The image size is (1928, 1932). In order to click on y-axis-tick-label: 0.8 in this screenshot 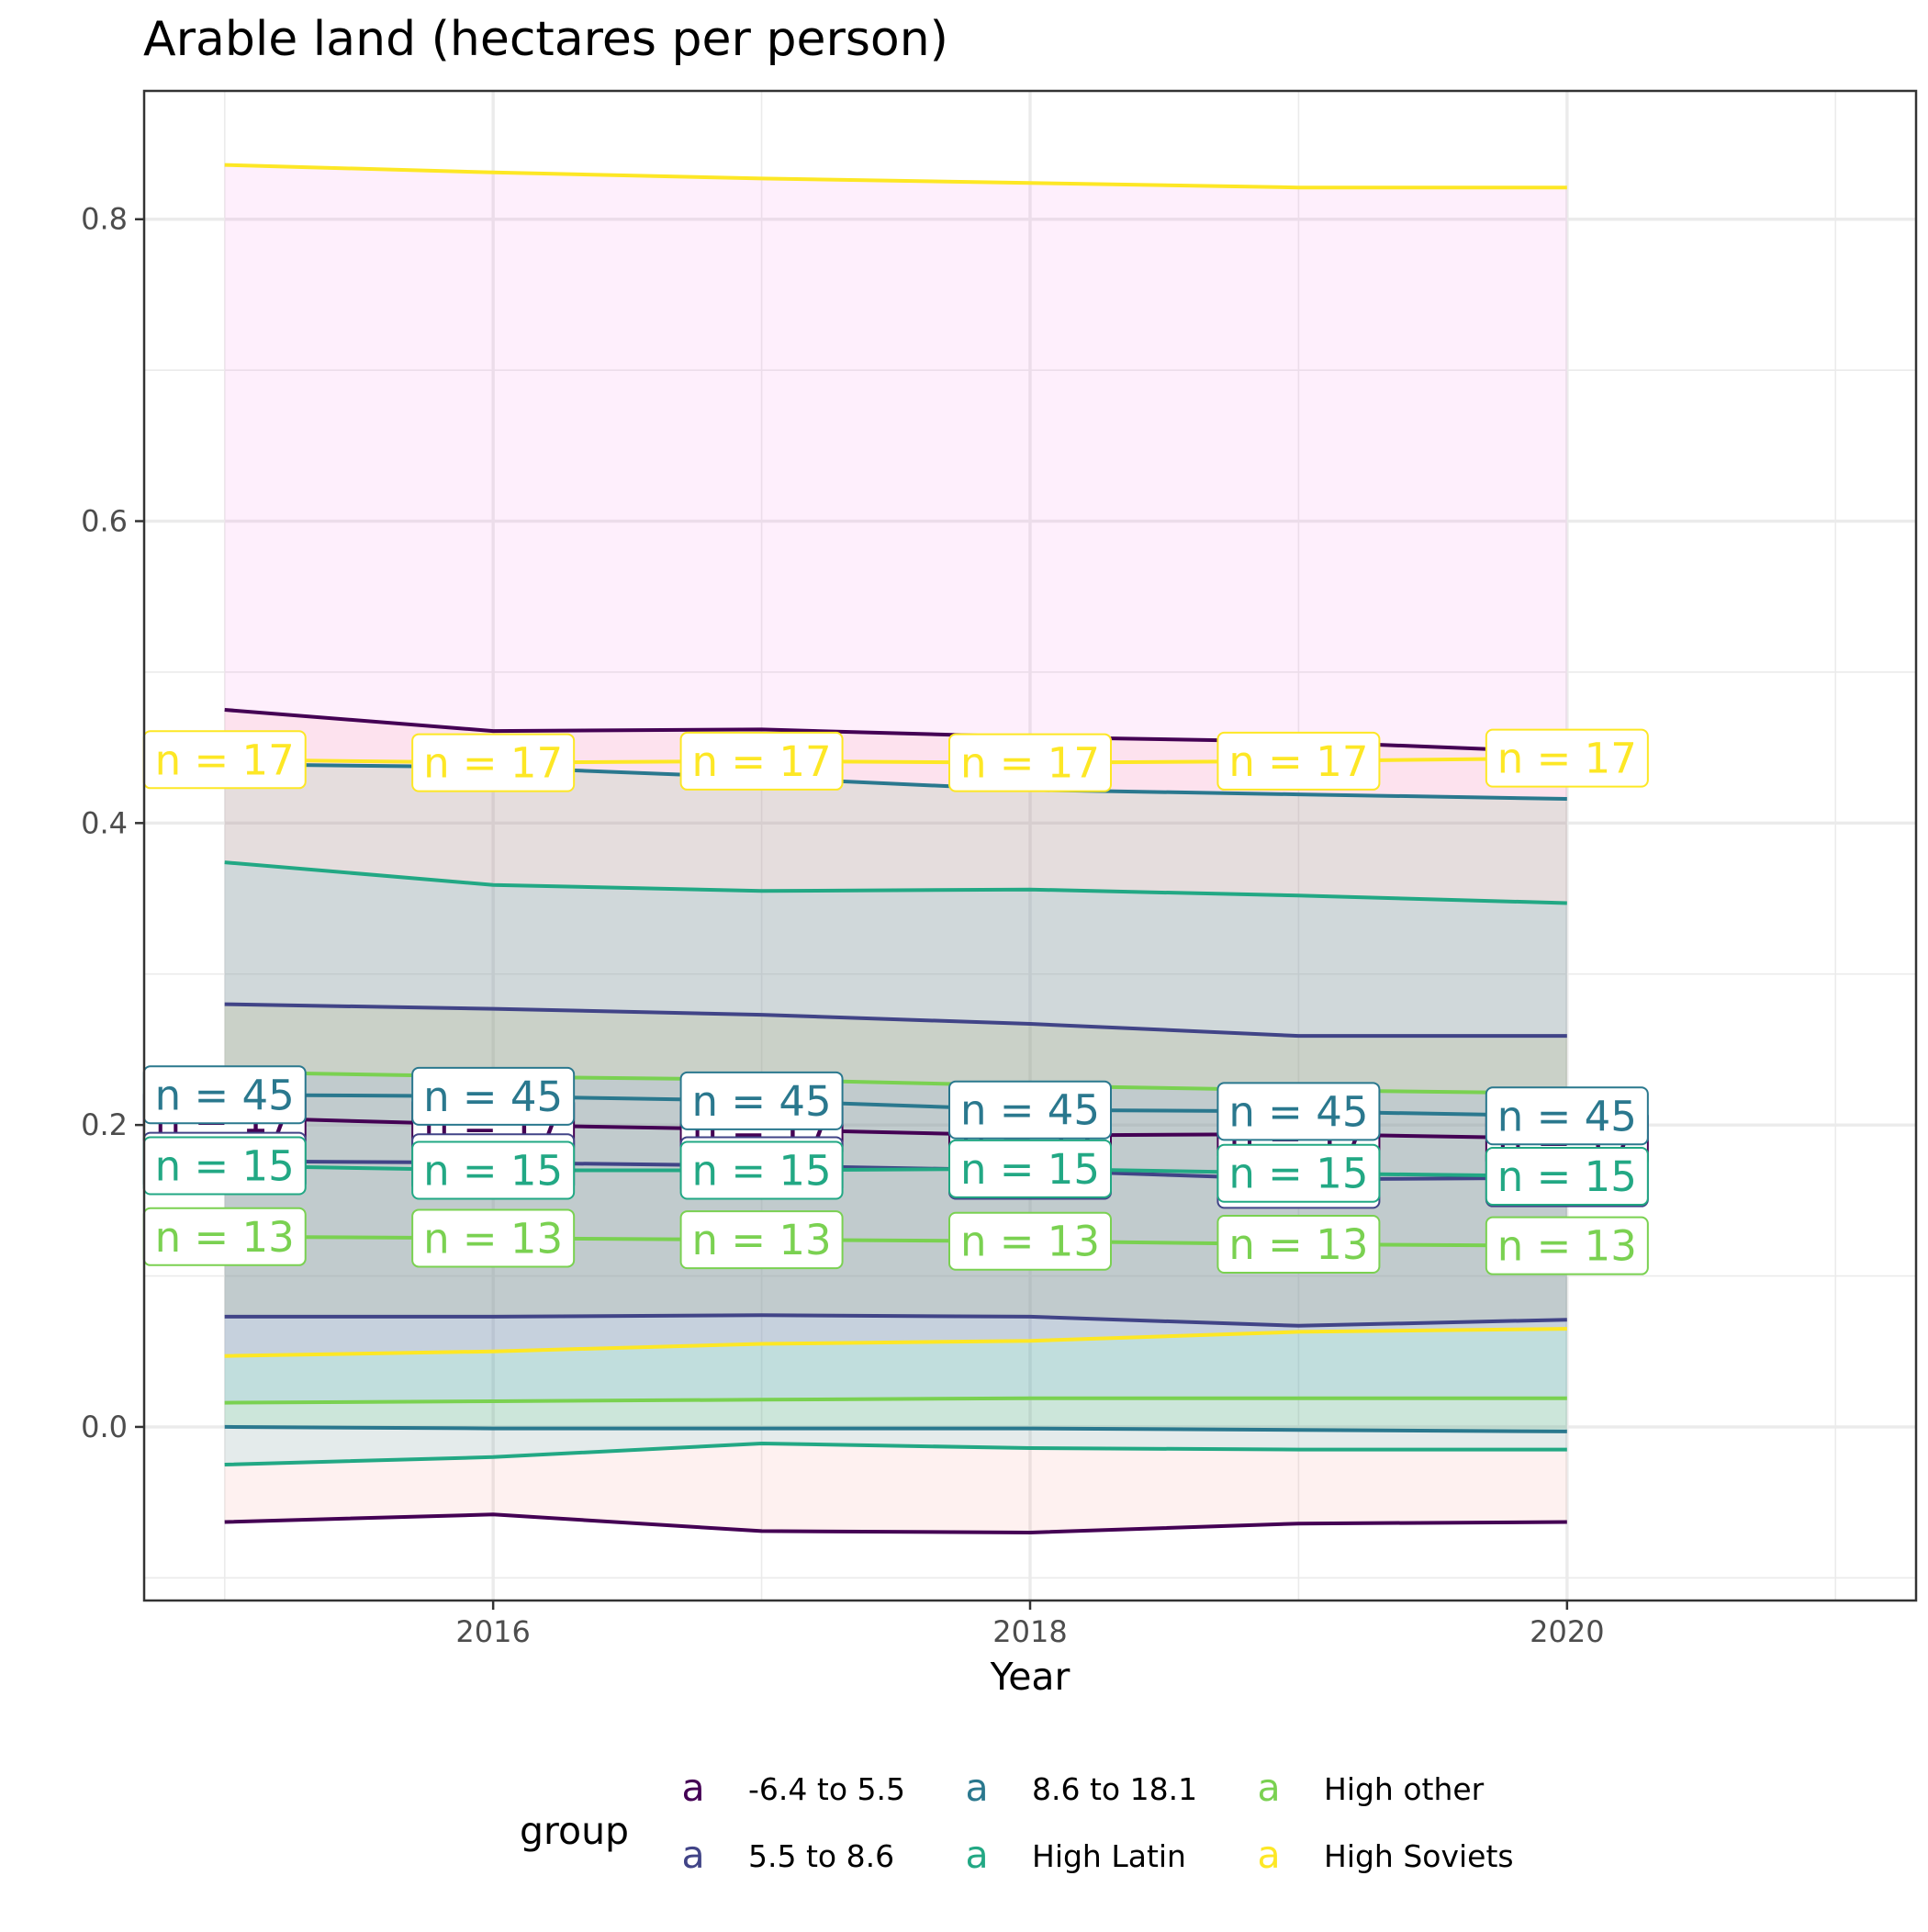, I will do `click(104, 219)`.